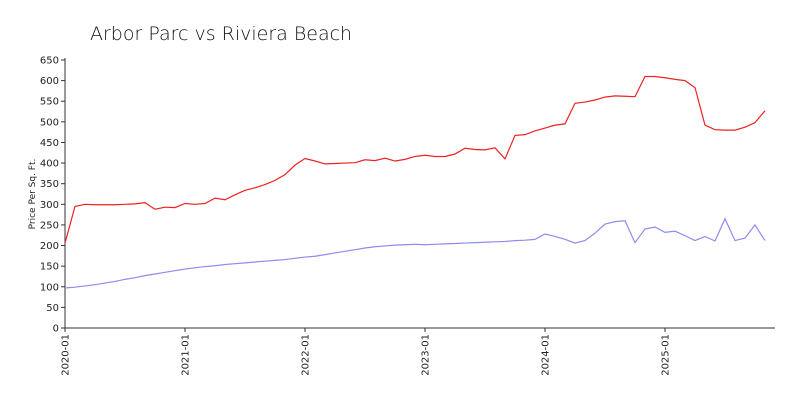 The width and height of the screenshot is (800, 400). I want to click on x-tick-label: 2022-01, so click(306, 355).